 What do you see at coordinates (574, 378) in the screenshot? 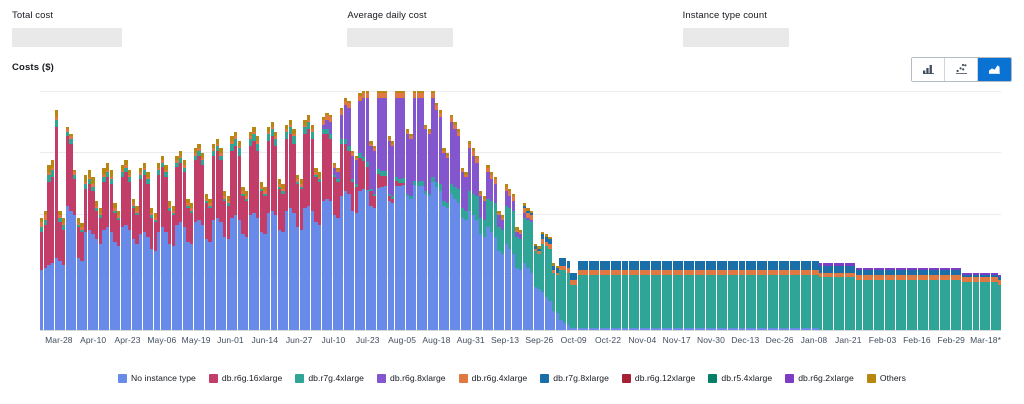
I see `legend-item: db.r7g.8xlarge` at bounding box center [574, 378].